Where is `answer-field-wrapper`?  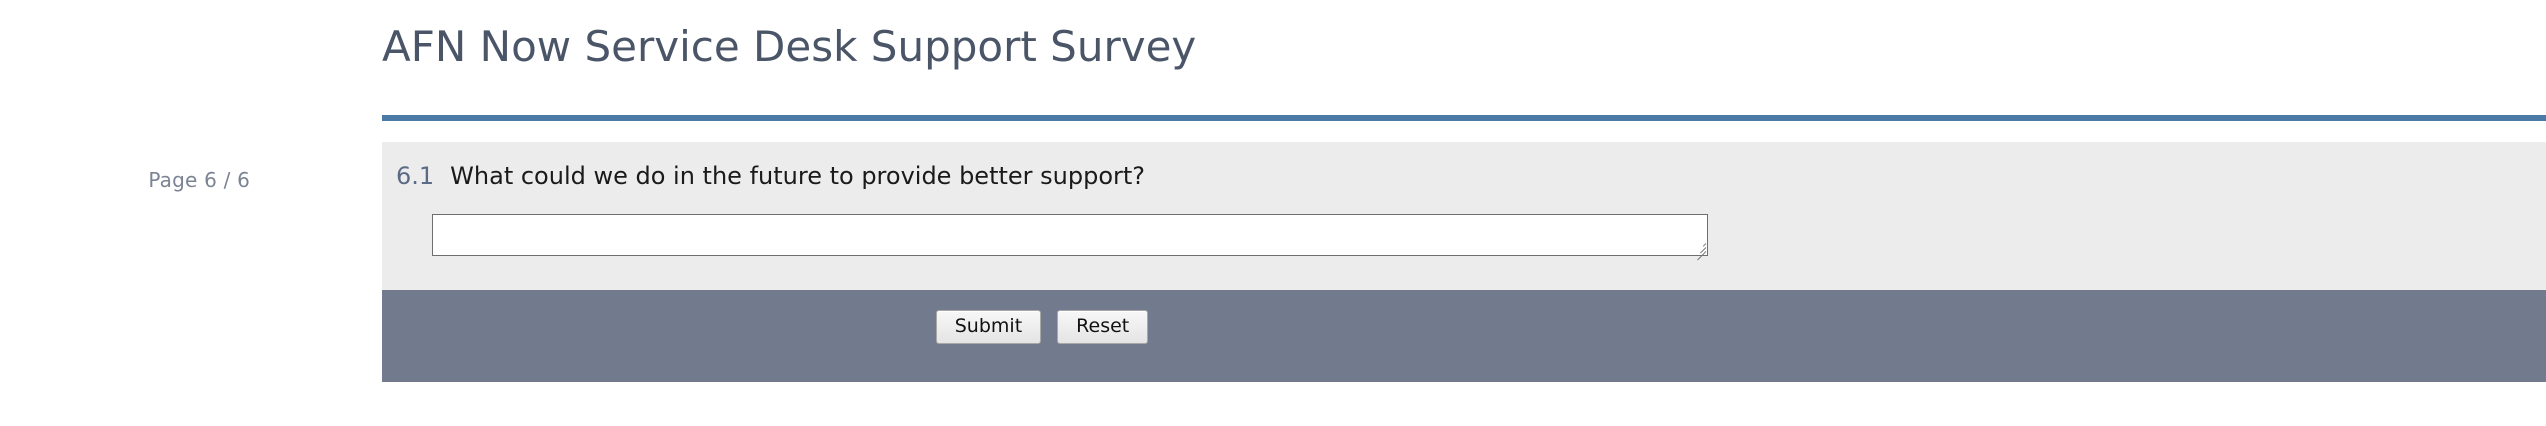 answer-field-wrapper is located at coordinates (1070, 237).